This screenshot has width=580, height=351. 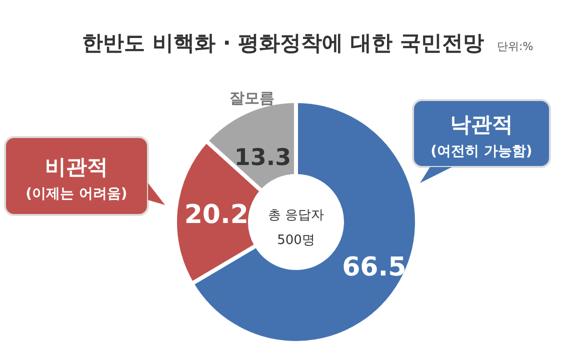 What do you see at coordinates (263, 158) in the screenshot?
I see `data-label: 13.3` at bounding box center [263, 158].